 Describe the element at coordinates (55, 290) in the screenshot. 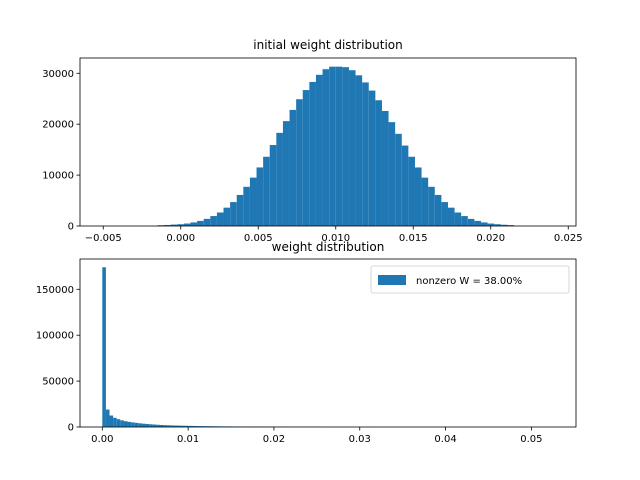

I see `y-tick-label: 150000` at that location.